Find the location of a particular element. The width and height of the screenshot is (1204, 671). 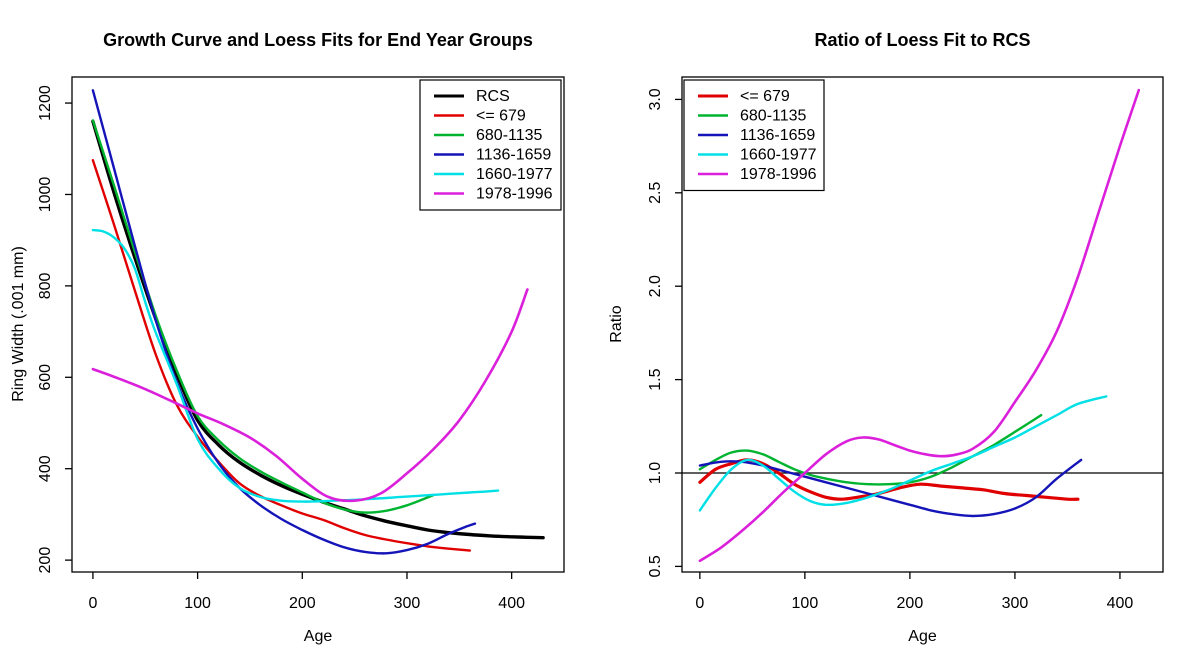

y-tick-label: 1000 is located at coordinates (45, 195).